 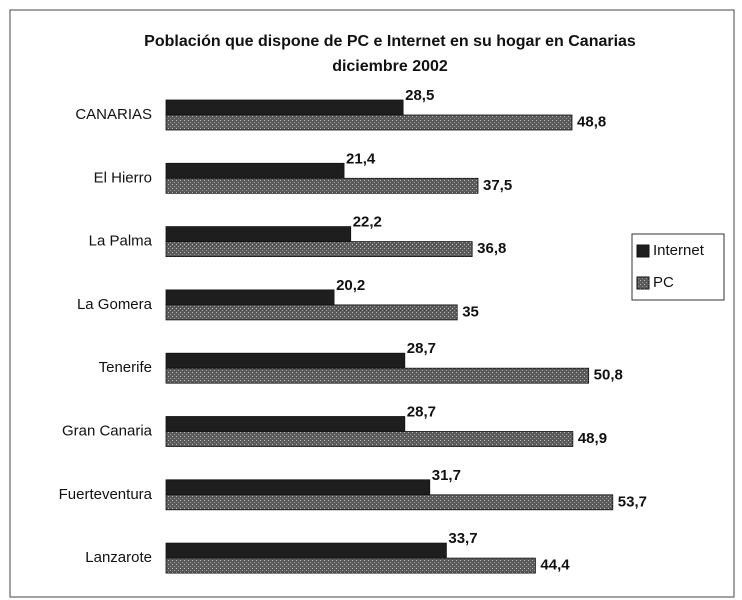 I want to click on value-label: 35, so click(x=470, y=311).